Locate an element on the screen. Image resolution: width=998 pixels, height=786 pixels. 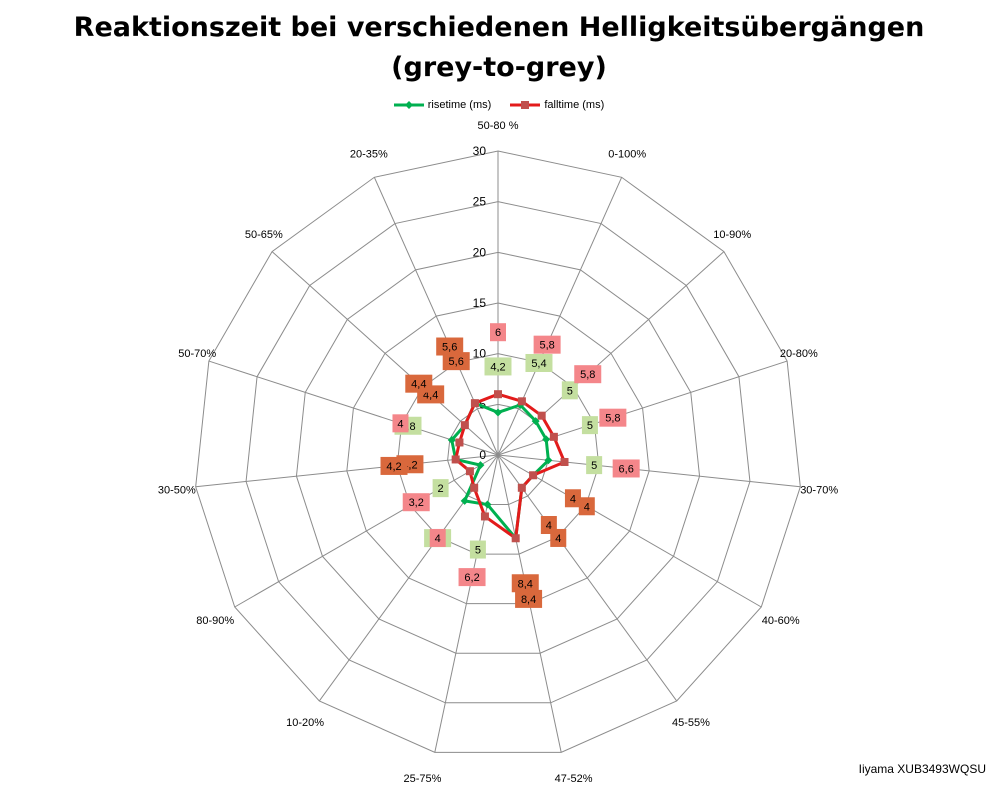
risetime-label-8: 5 is located at coordinates (478, 551).